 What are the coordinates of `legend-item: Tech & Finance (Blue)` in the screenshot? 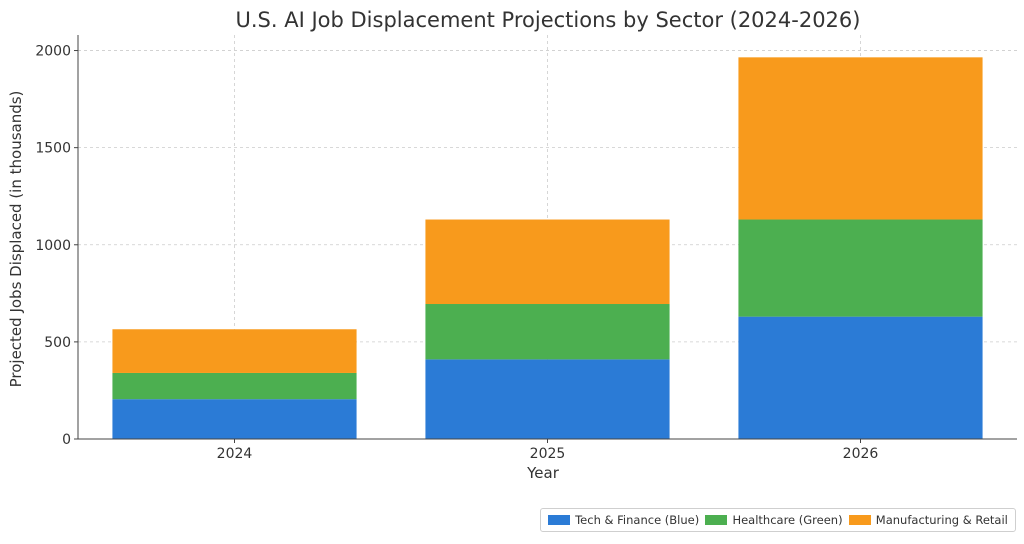 It's located at (623, 520).